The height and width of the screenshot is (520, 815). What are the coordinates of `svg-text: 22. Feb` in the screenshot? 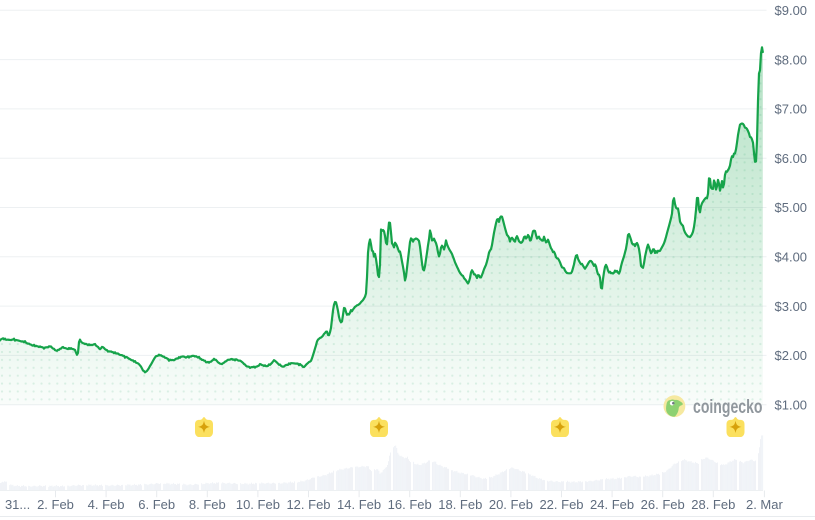 It's located at (561, 504).